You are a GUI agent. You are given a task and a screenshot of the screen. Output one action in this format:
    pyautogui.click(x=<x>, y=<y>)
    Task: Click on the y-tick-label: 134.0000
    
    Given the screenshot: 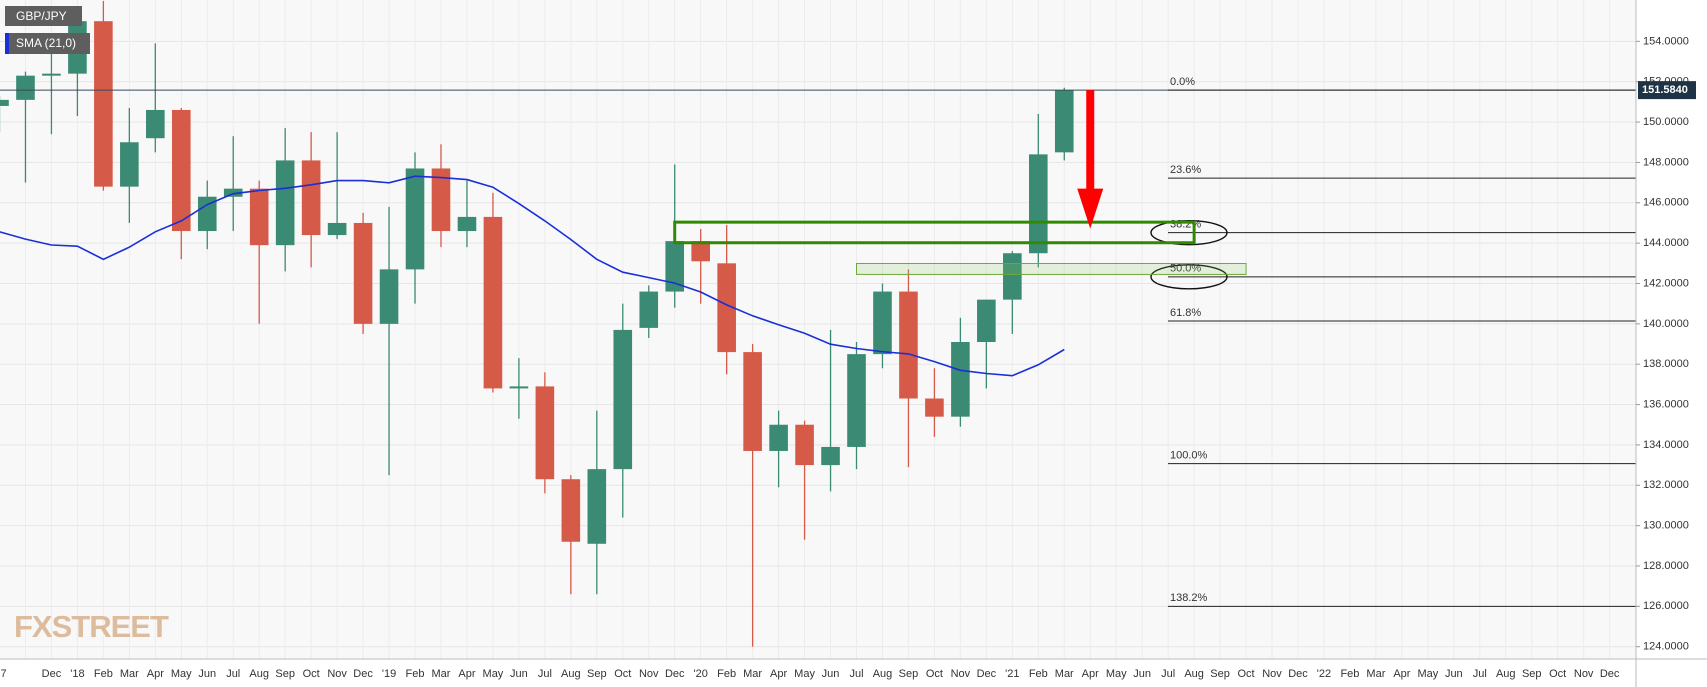 What is the action you would take?
    pyautogui.click(x=1666, y=445)
    